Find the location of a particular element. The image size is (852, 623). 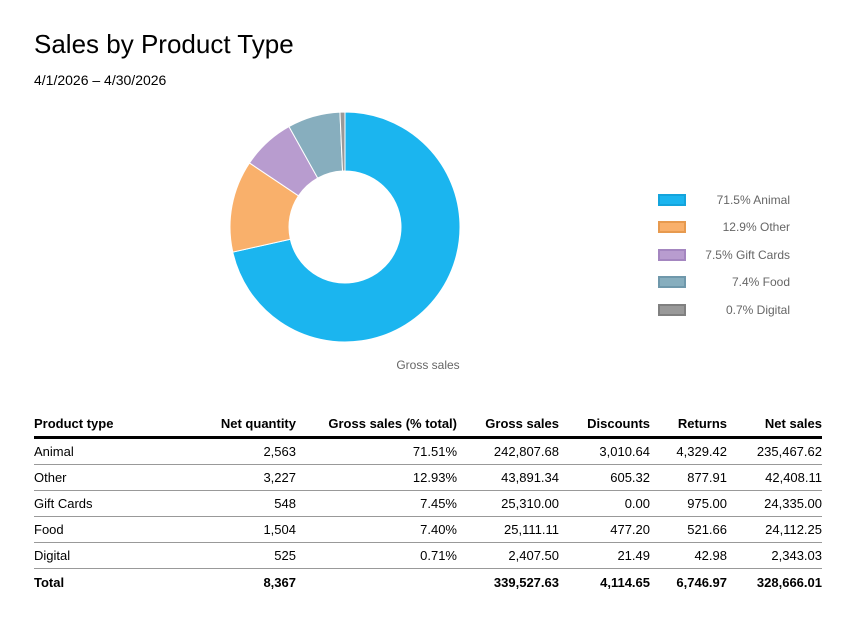

legend-item: 0.7% Digital is located at coordinates (724, 310).